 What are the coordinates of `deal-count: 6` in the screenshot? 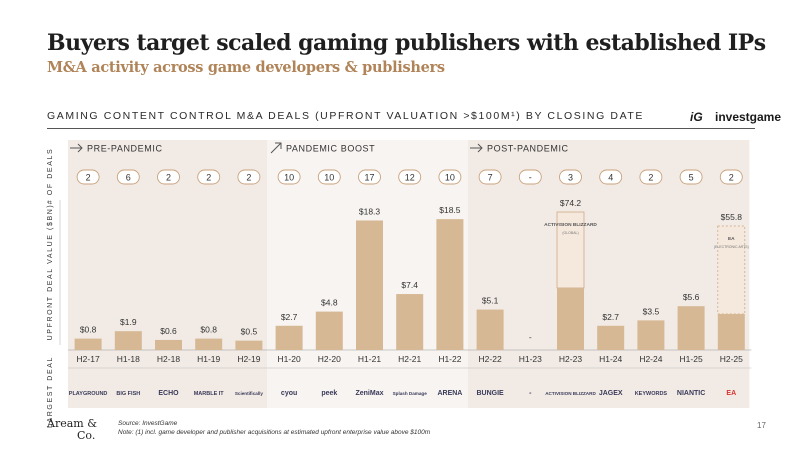 It's located at (128, 178).